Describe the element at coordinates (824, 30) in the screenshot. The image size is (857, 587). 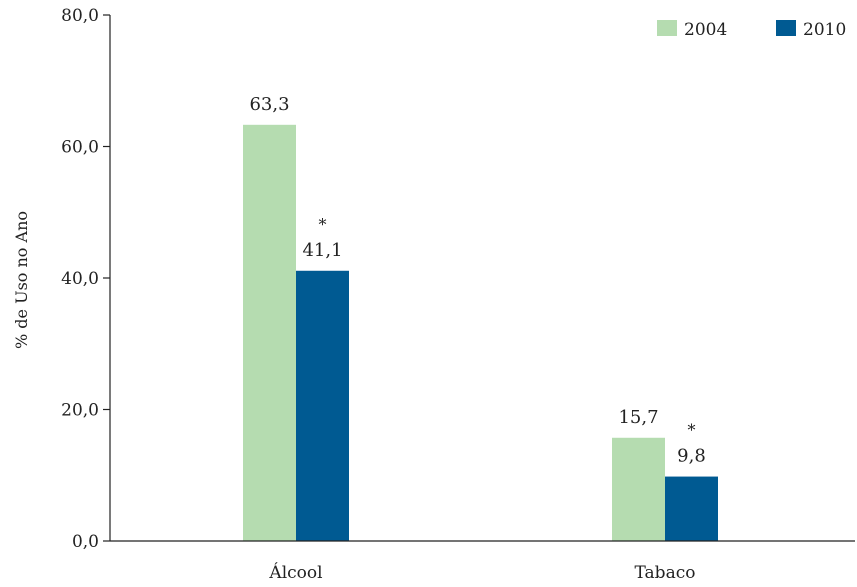
I see `legend-label: 2010` at that location.